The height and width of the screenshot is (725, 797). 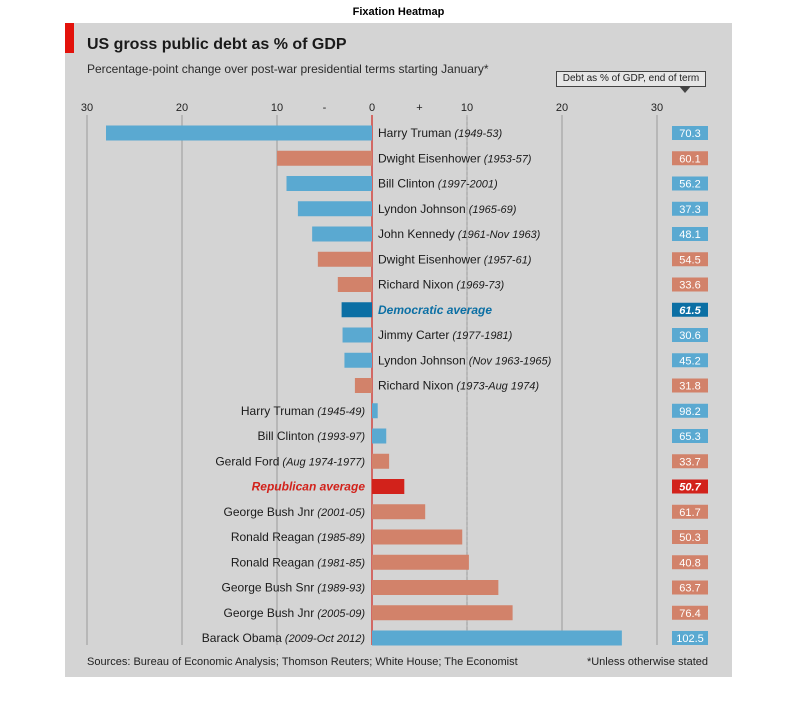 What do you see at coordinates (689, 286) in the screenshot?
I see `debt-value: 33.6` at bounding box center [689, 286].